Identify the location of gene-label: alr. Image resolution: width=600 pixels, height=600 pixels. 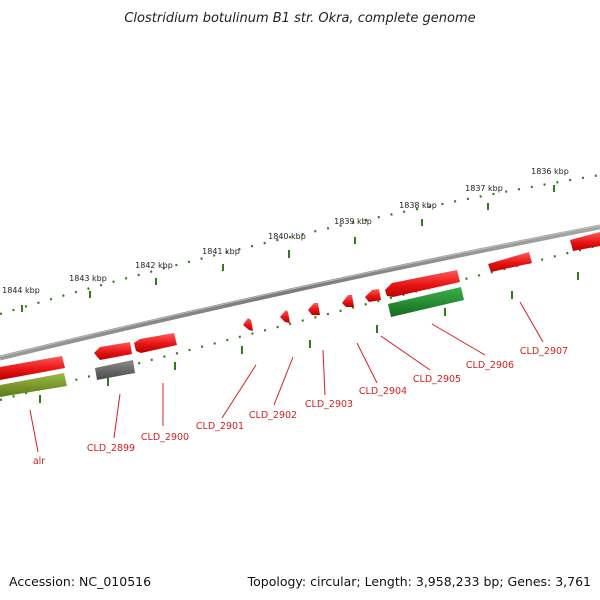
(39, 461).